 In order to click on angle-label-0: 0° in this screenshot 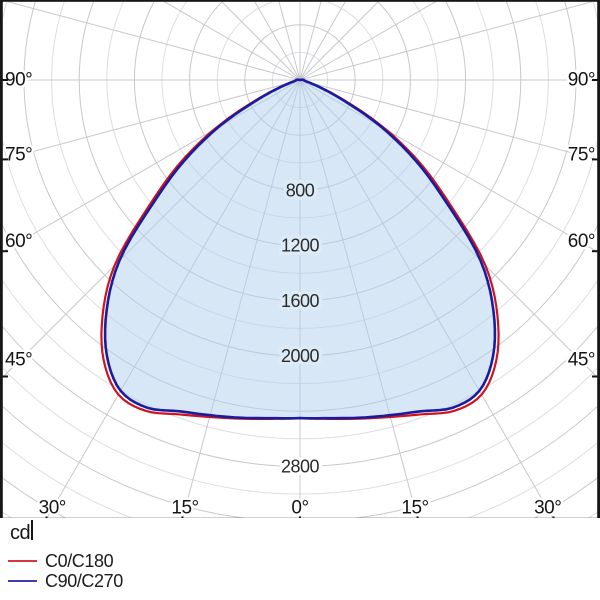, I will do `click(299, 508)`.